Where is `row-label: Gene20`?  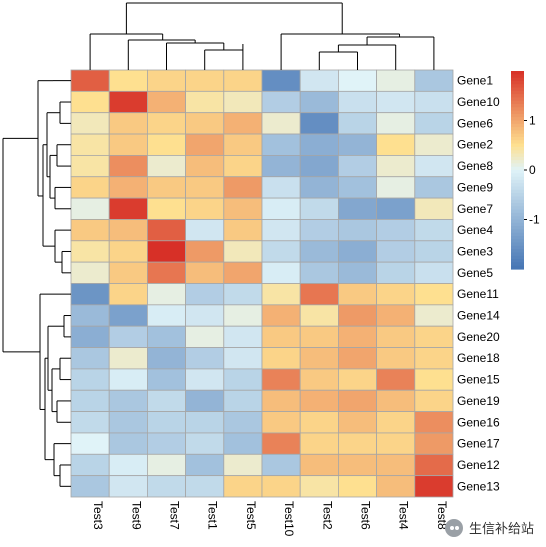 row-label: Gene20 is located at coordinates (478, 337).